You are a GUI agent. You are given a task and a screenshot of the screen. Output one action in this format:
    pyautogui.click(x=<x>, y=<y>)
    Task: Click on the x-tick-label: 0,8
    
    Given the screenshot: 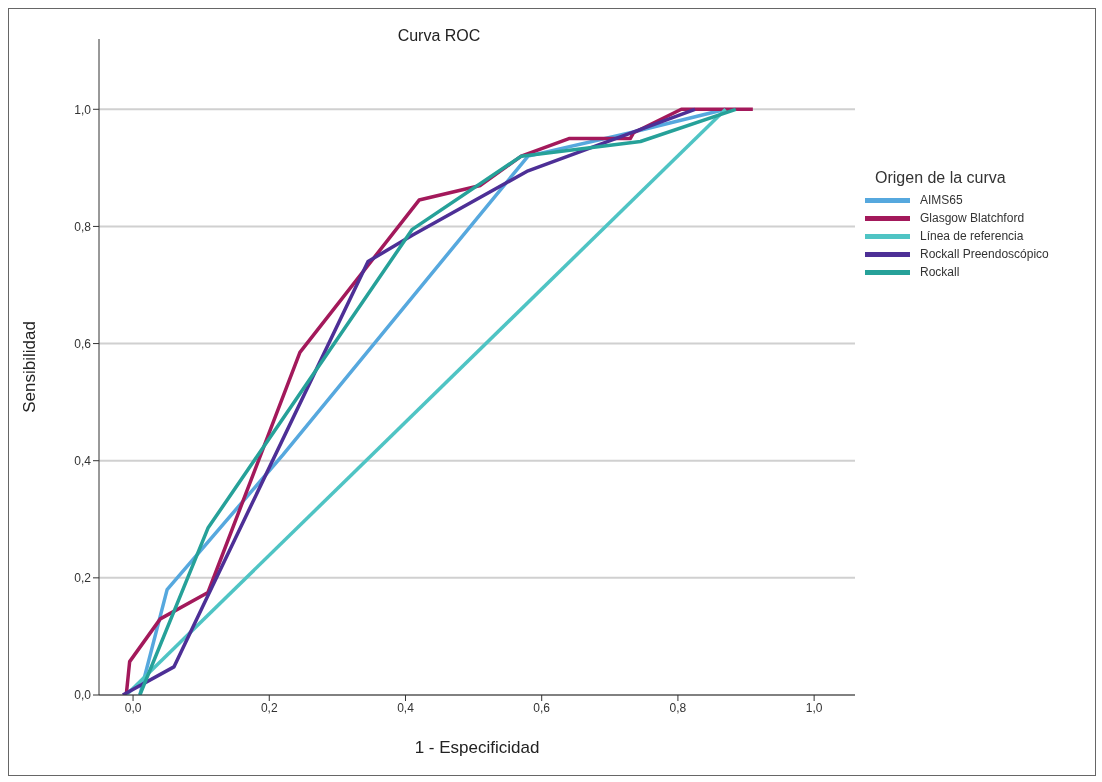 What is the action you would take?
    pyautogui.click(x=678, y=707)
    